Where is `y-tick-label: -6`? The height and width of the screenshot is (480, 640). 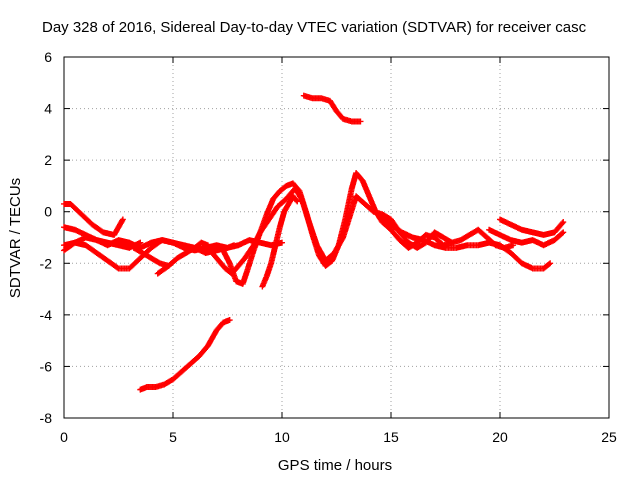
y-tick-label: -6 is located at coordinates (46, 366).